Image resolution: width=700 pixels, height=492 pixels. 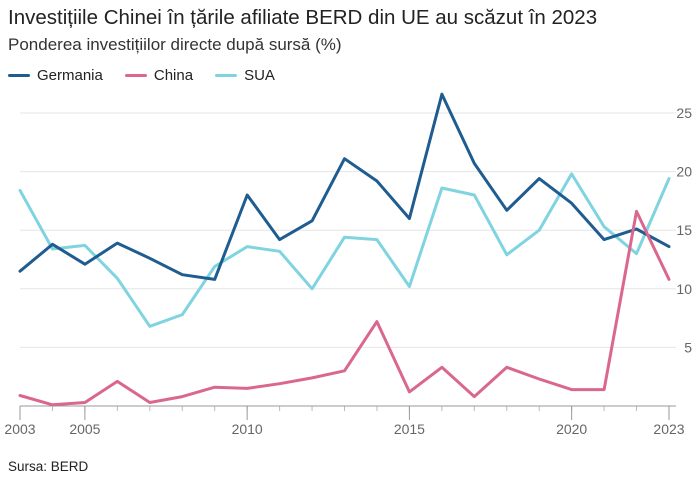 I want to click on y-tick-label-15: 15, so click(x=684, y=230).